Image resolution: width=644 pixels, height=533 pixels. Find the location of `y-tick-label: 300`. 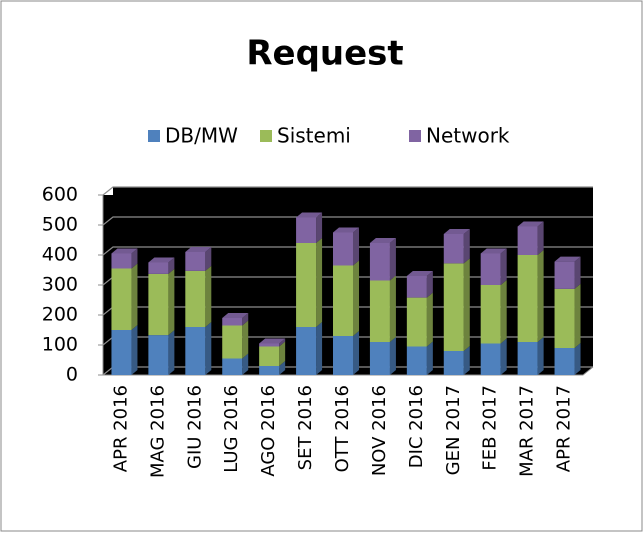

y-tick-label: 300 is located at coordinates (60, 285).